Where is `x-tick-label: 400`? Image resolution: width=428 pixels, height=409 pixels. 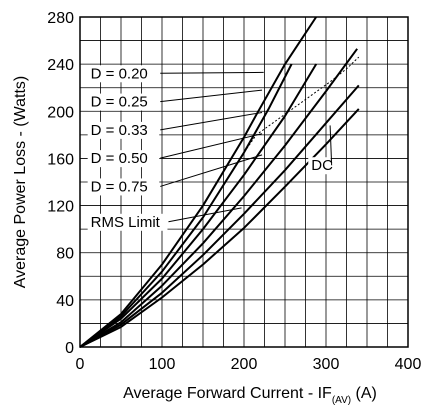 x-tick-label: 400 is located at coordinates (408, 364).